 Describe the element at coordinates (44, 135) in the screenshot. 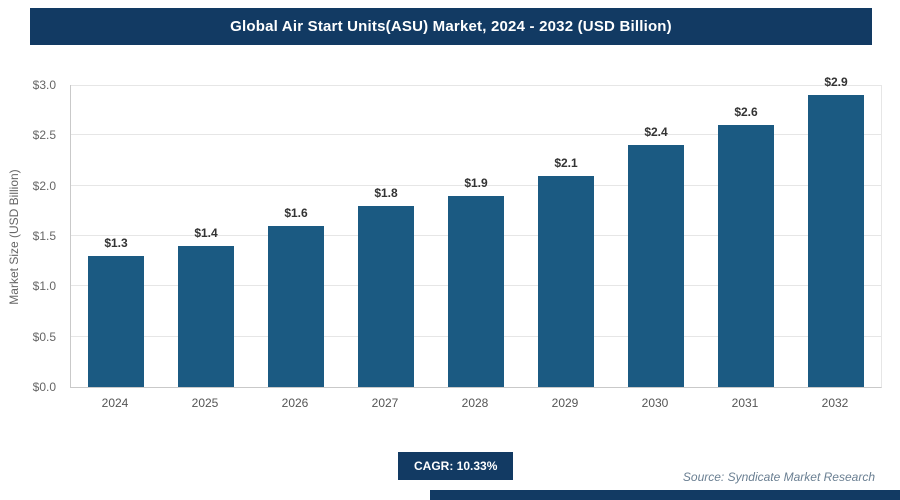

I see `y-tick-label: $2.5` at that location.